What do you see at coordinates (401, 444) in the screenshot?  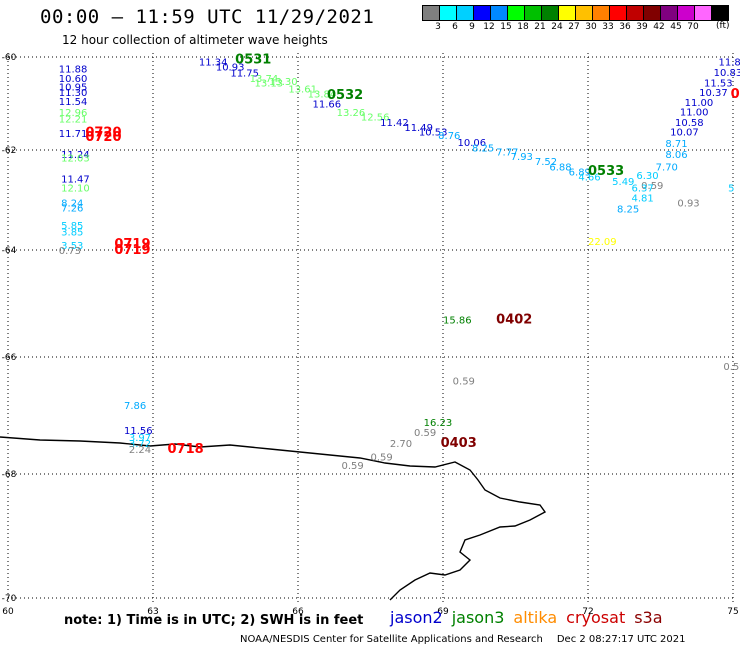 I see `wave-height-value: 2.70` at bounding box center [401, 444].